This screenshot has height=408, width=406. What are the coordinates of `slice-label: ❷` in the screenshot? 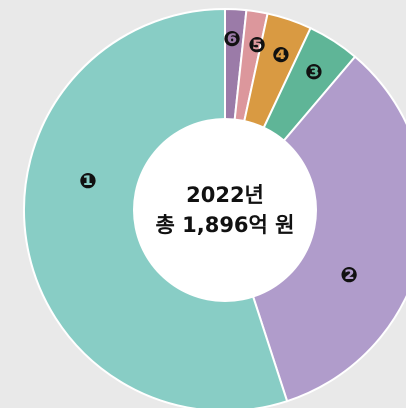 It's located at (349, 275).